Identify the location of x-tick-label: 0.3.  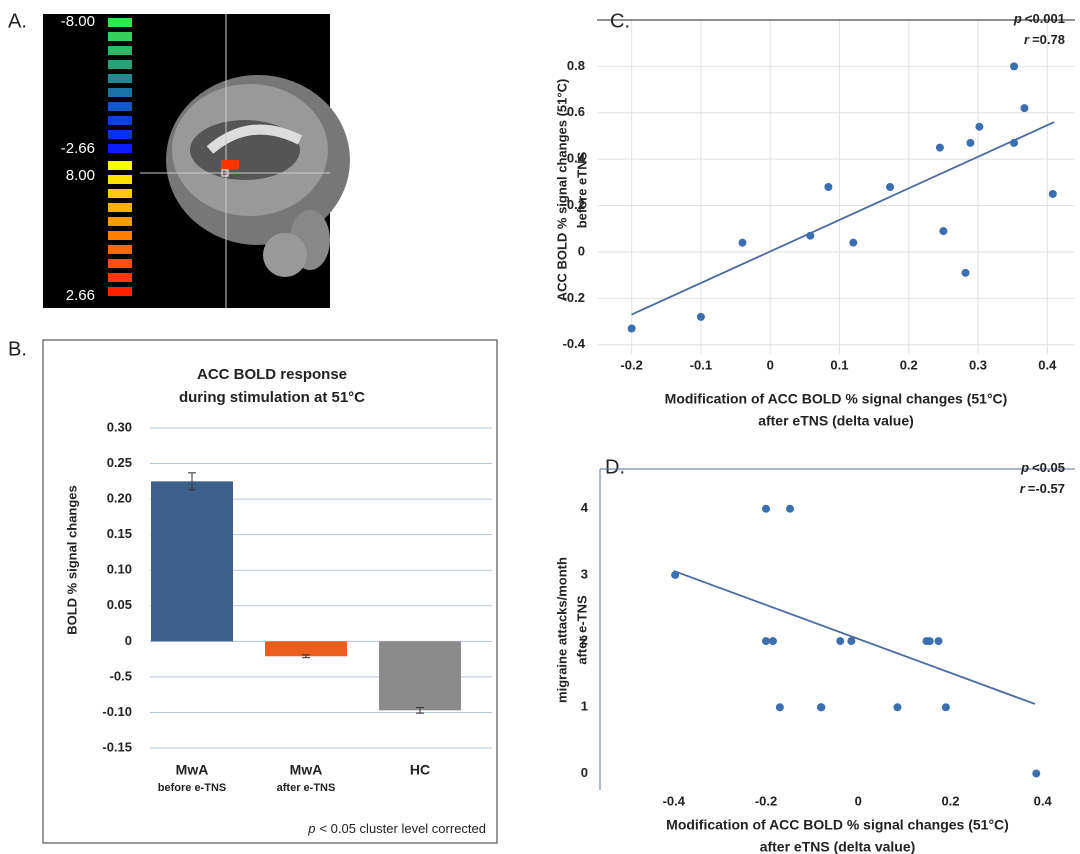
(978, 364).